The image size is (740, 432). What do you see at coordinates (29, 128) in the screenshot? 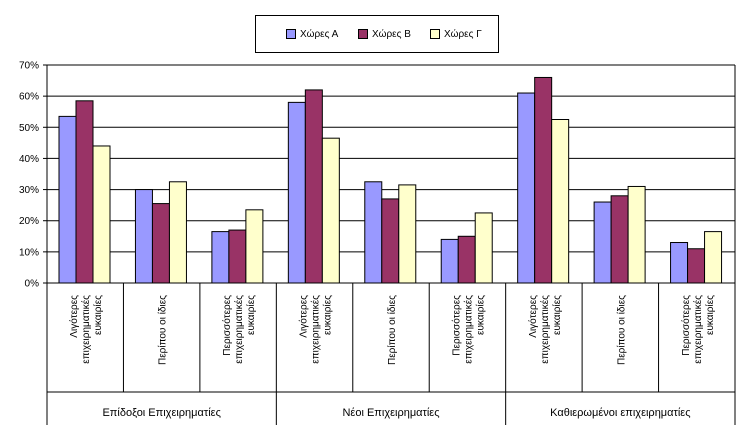
I see `y-tick-label-5: 50%` at bounding box center [29, 128].